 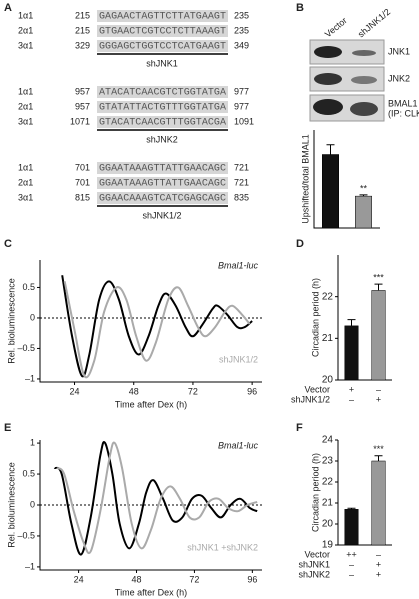 What do you see at coordinates (7, 428) in the screenshot?
I see `panel-label: E` at bounding box center [7, 428].